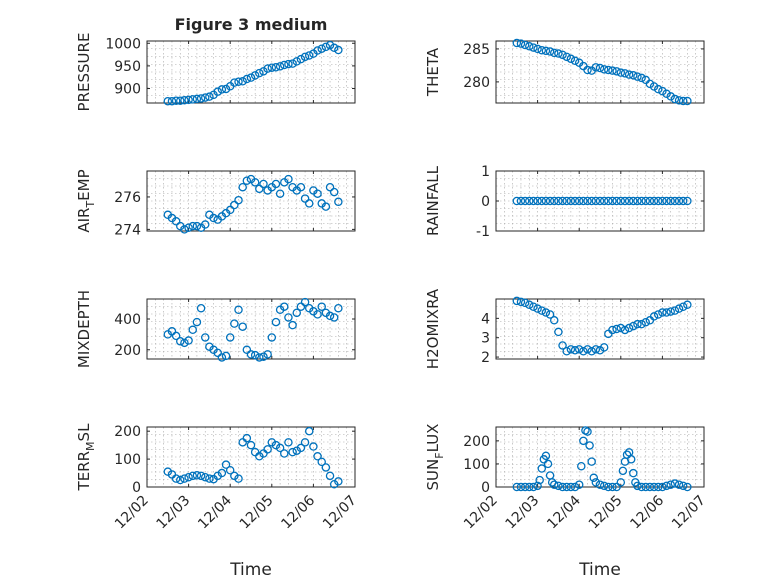 The height and width of the screenshot is (583, 778). What do you see at coordinates (433, 72) in the screenshot?
I see `ylabel-theta: THETA` at bounding box center [433, 72].